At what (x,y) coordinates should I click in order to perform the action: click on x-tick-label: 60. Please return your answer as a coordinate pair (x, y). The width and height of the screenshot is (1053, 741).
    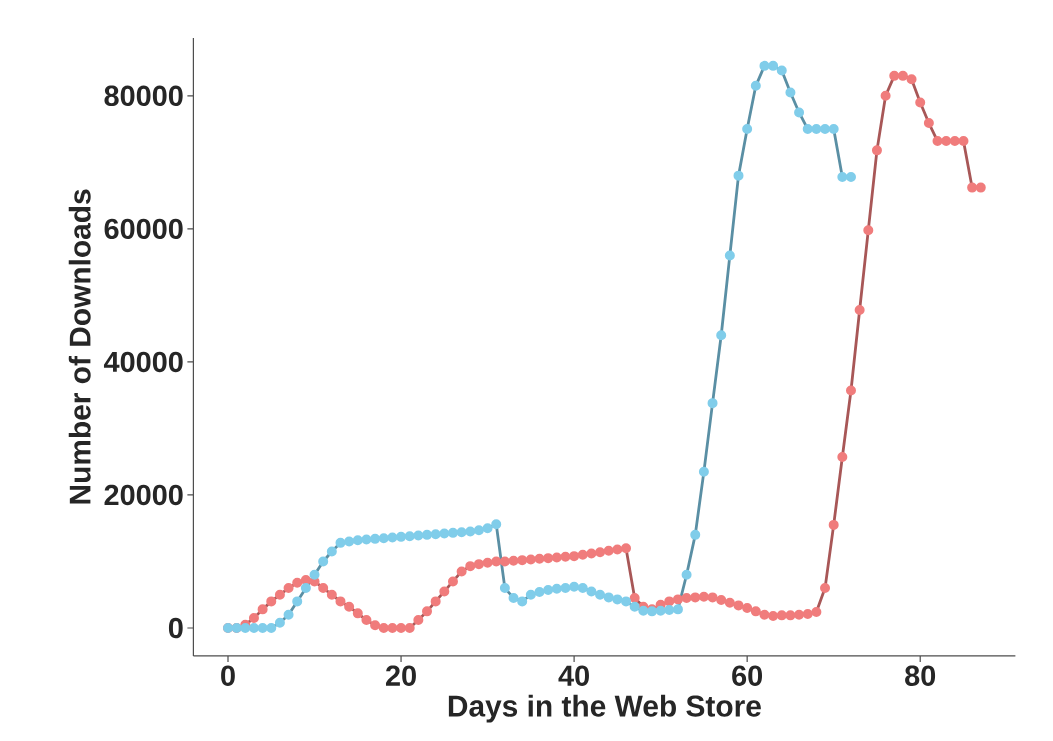
    Looking at the image, I should click on (747, 675).